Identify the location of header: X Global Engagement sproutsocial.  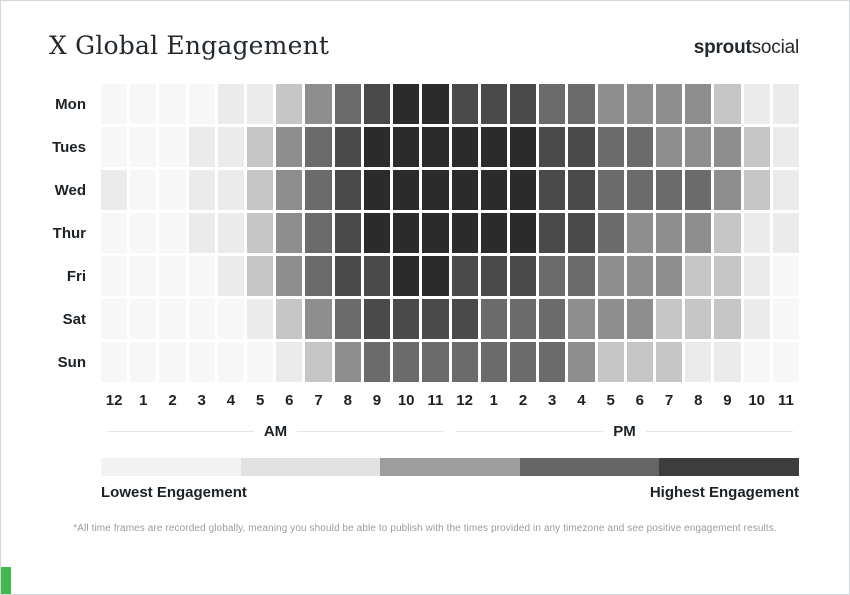
(425, 30).